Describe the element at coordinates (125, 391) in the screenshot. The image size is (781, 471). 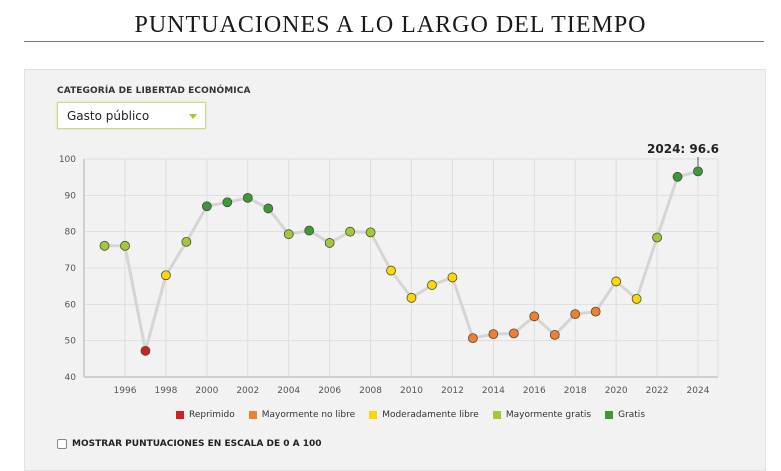
I see `x-tick-label: 1996` at that location.